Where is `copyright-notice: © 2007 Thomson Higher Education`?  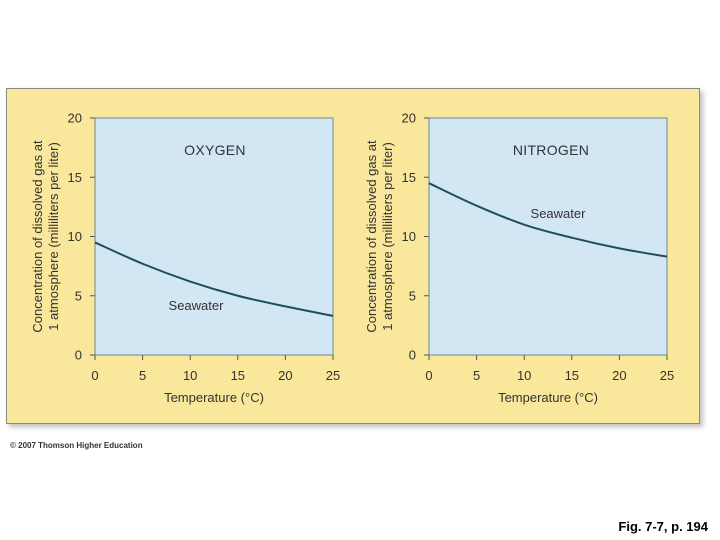
copyright-notice: © 2007 Thomson Higher Education is located at coordinates (76, 445).